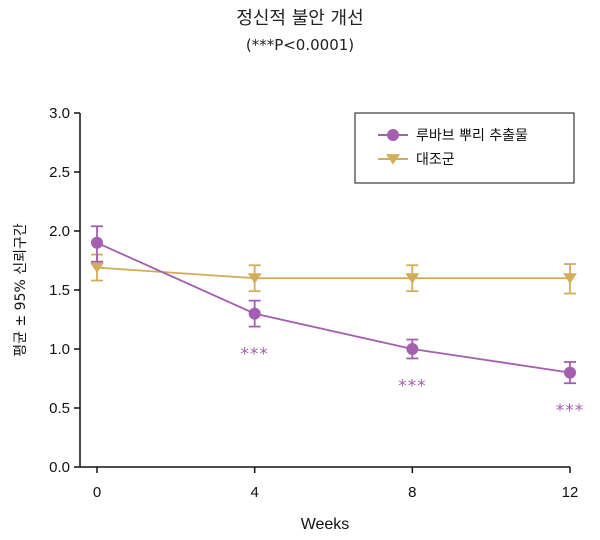 This screenshot has width=600, height=540. I want to click on x-tick-label: 12, so click(570, 492).